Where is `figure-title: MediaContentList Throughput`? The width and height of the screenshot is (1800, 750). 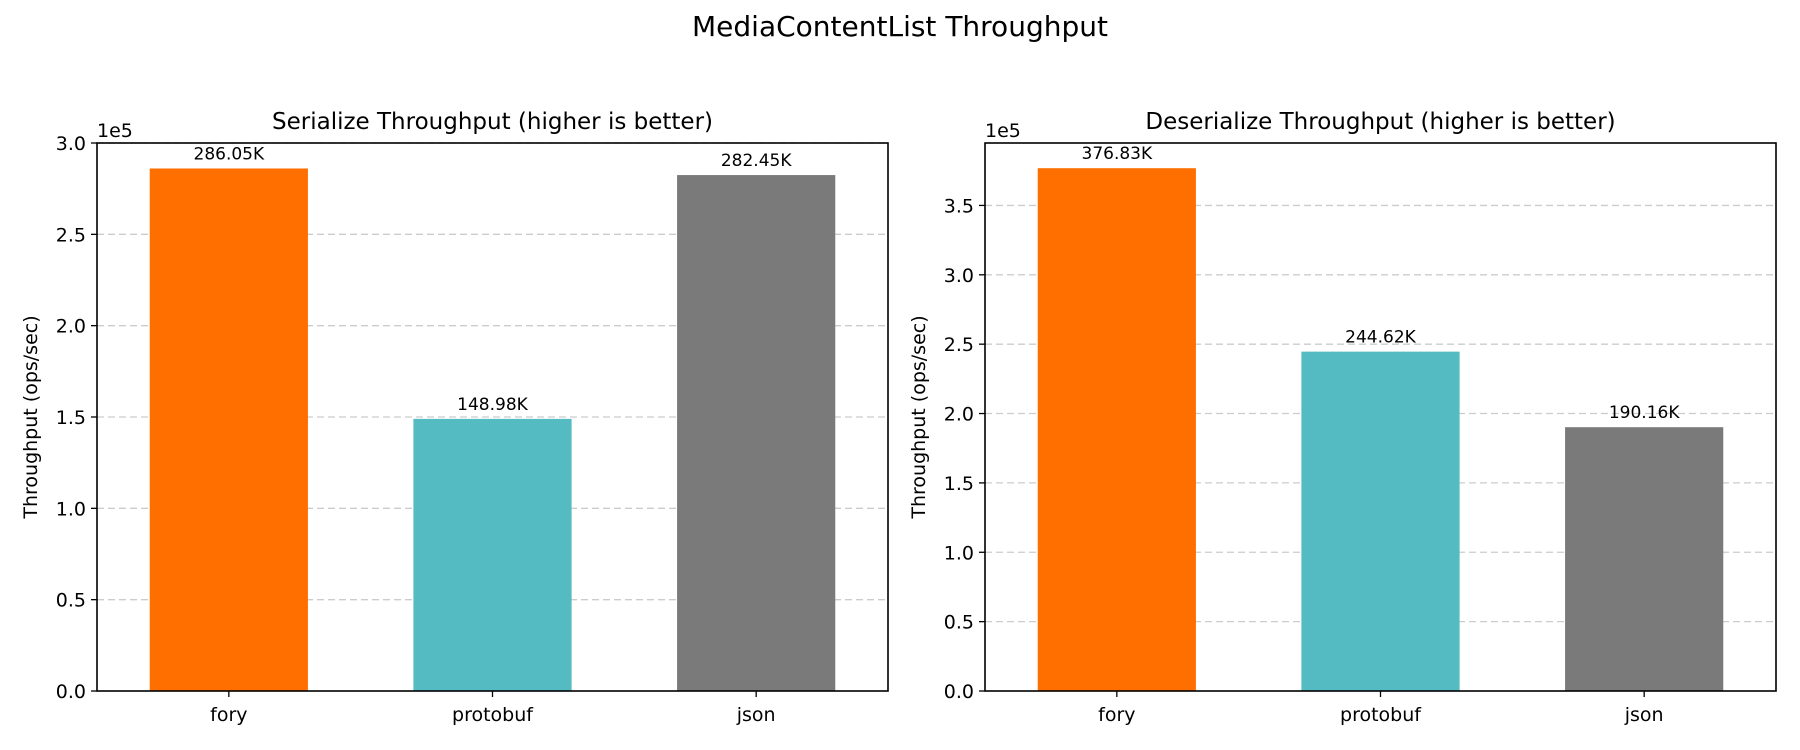
figure-title: MediaContentList Throughput is located at coordinates (900, 26).